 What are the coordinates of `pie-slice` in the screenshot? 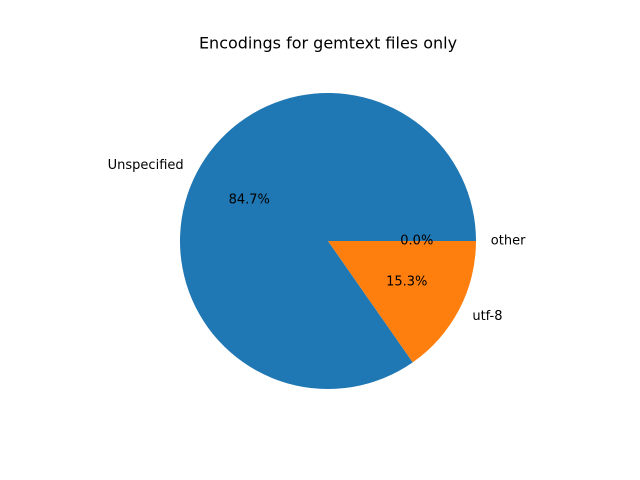 It's located at (402, 302).